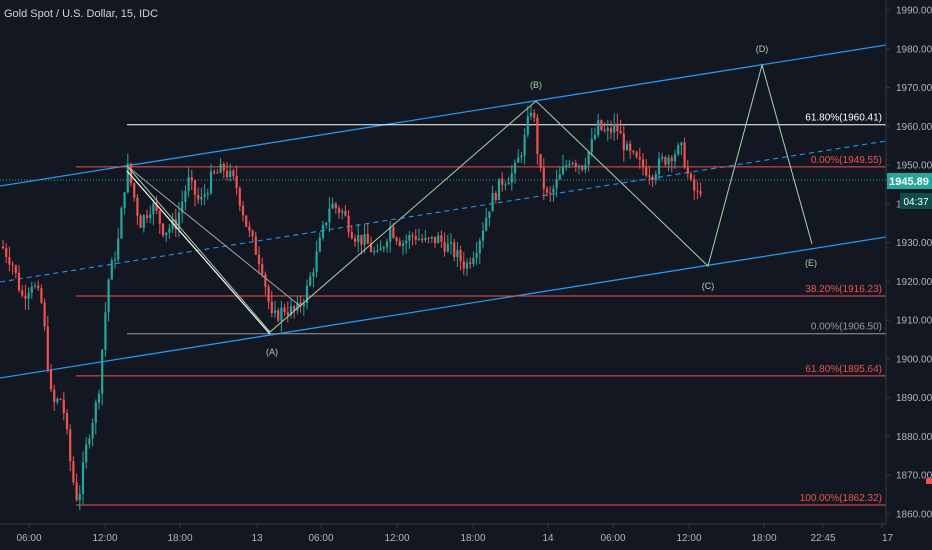 The width and height of the screenshot is (932, 550). Describe the element at coordinates (929, 481) in the screenshot. I see `alert-marker` at that location.